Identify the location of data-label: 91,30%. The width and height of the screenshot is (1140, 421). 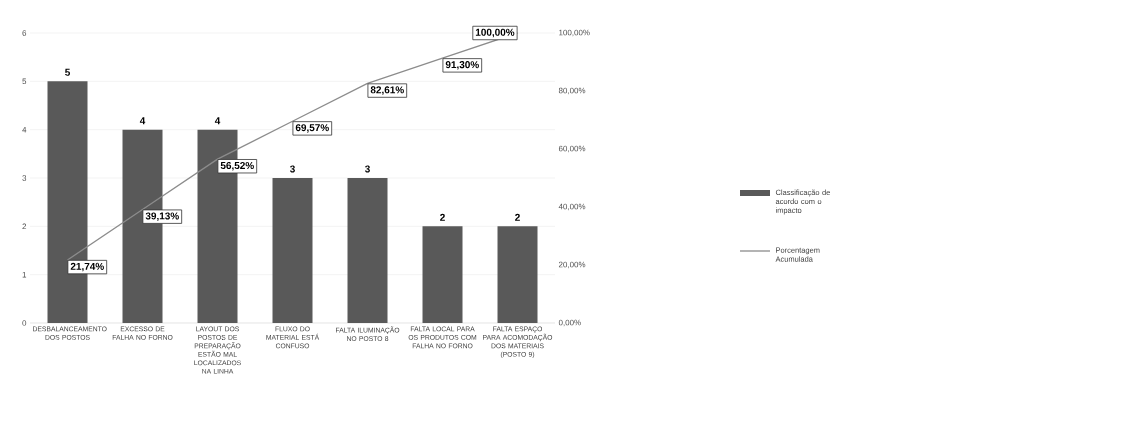
(462, 65).